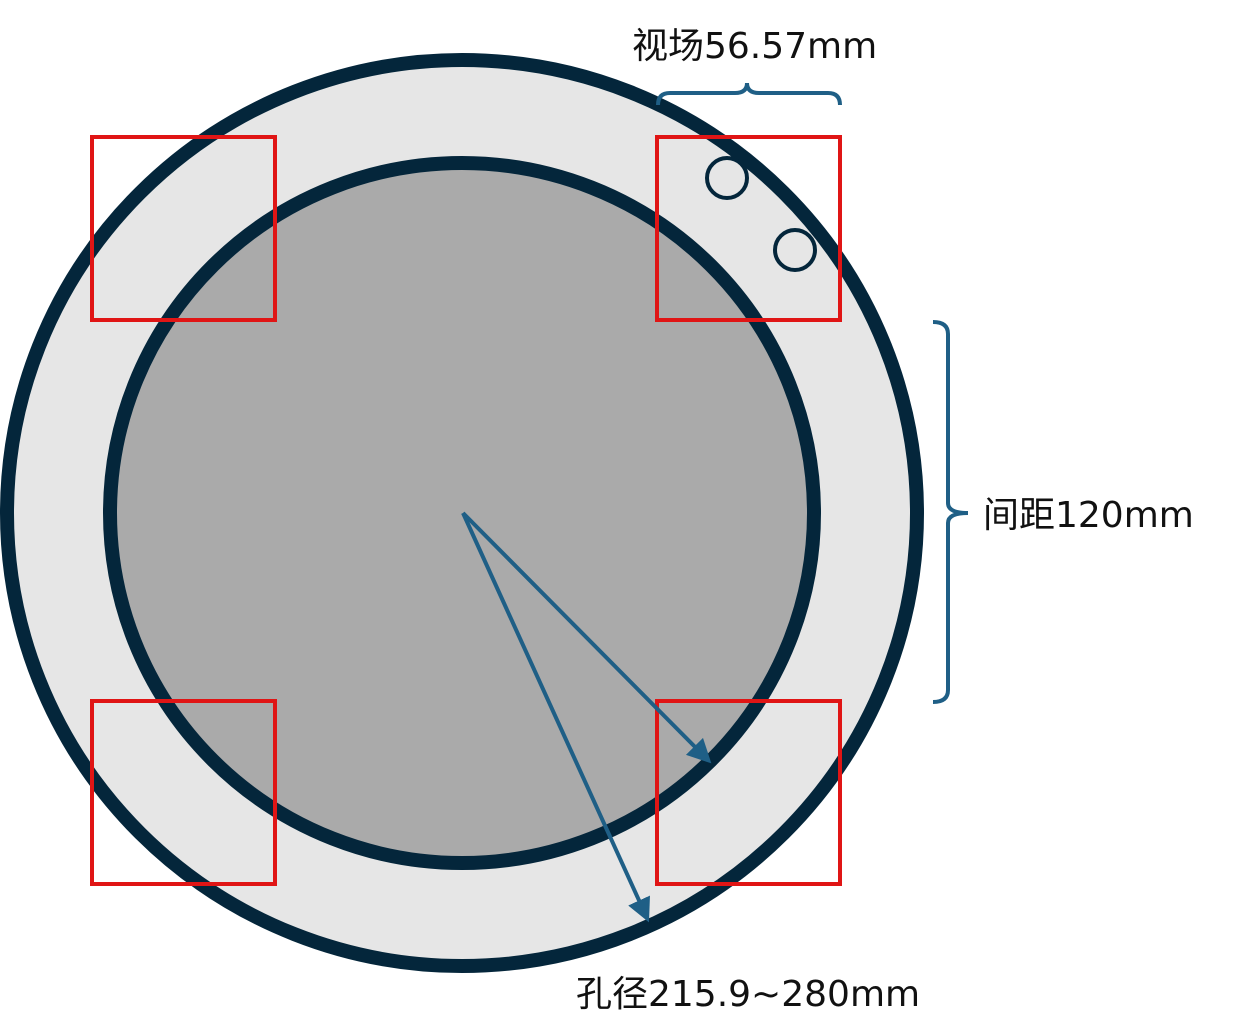  Describe the element at coordinates (183, 792) in the screenshot. I see `view-box-bottom-left` at that location.